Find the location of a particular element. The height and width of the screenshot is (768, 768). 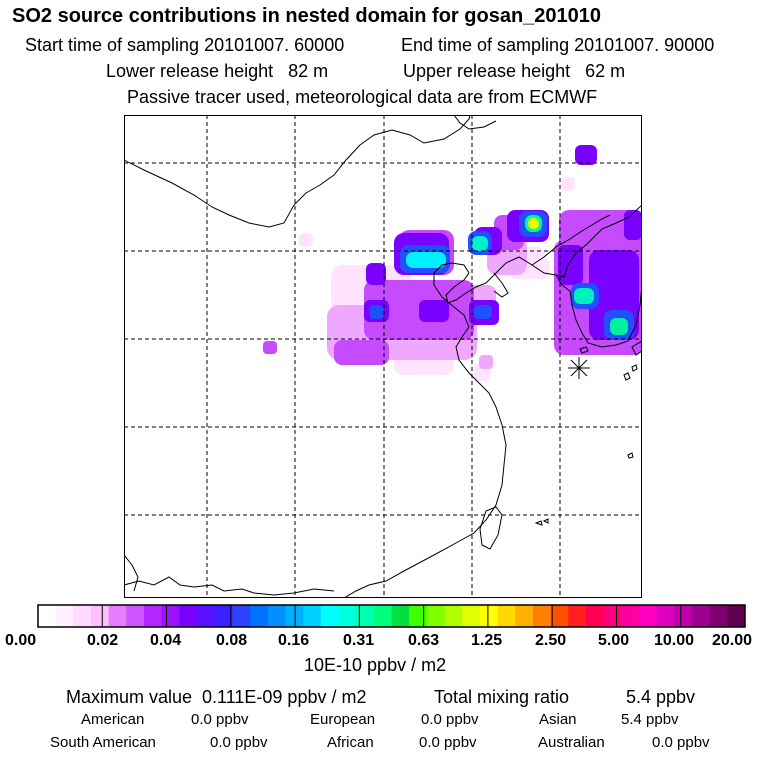

colorbar-tick-label: 0.63 is located at coordinates (424, 640).